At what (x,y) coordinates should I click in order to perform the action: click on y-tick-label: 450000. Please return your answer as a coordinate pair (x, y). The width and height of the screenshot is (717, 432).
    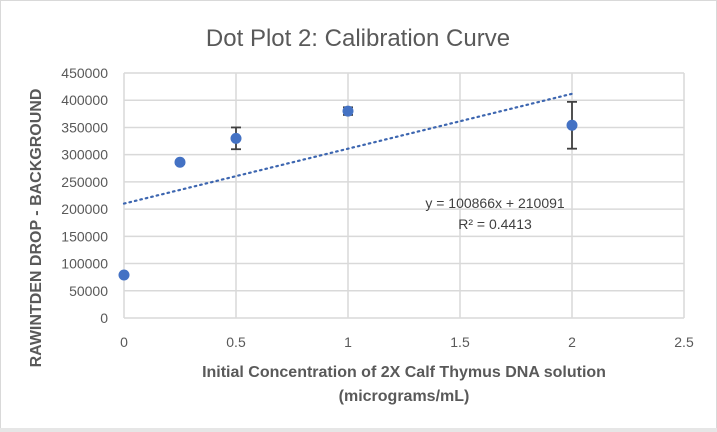
    Looking at the image, I should click on (84, 73).